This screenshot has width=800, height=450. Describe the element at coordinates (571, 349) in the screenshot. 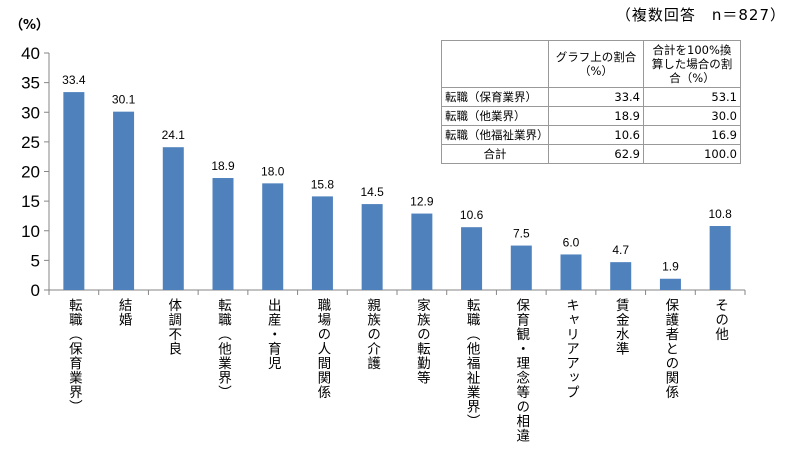

I see `x-tick-label: キャリアアップ` at that location.